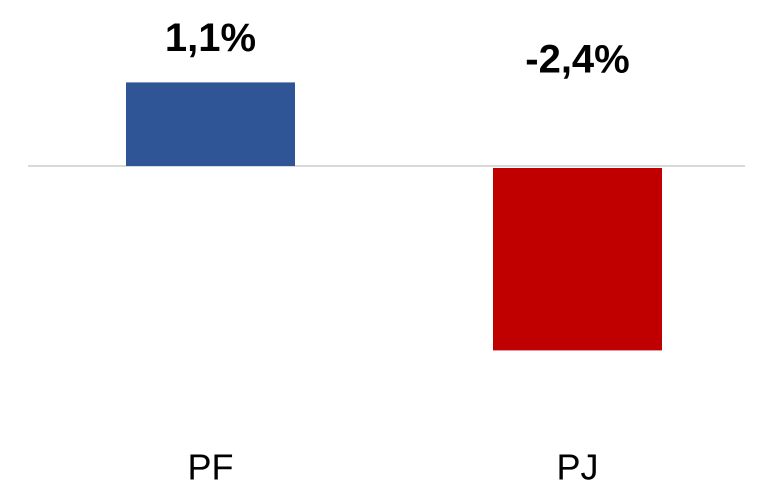  I want to click on value-label: 1,1%, so click(210, 38).